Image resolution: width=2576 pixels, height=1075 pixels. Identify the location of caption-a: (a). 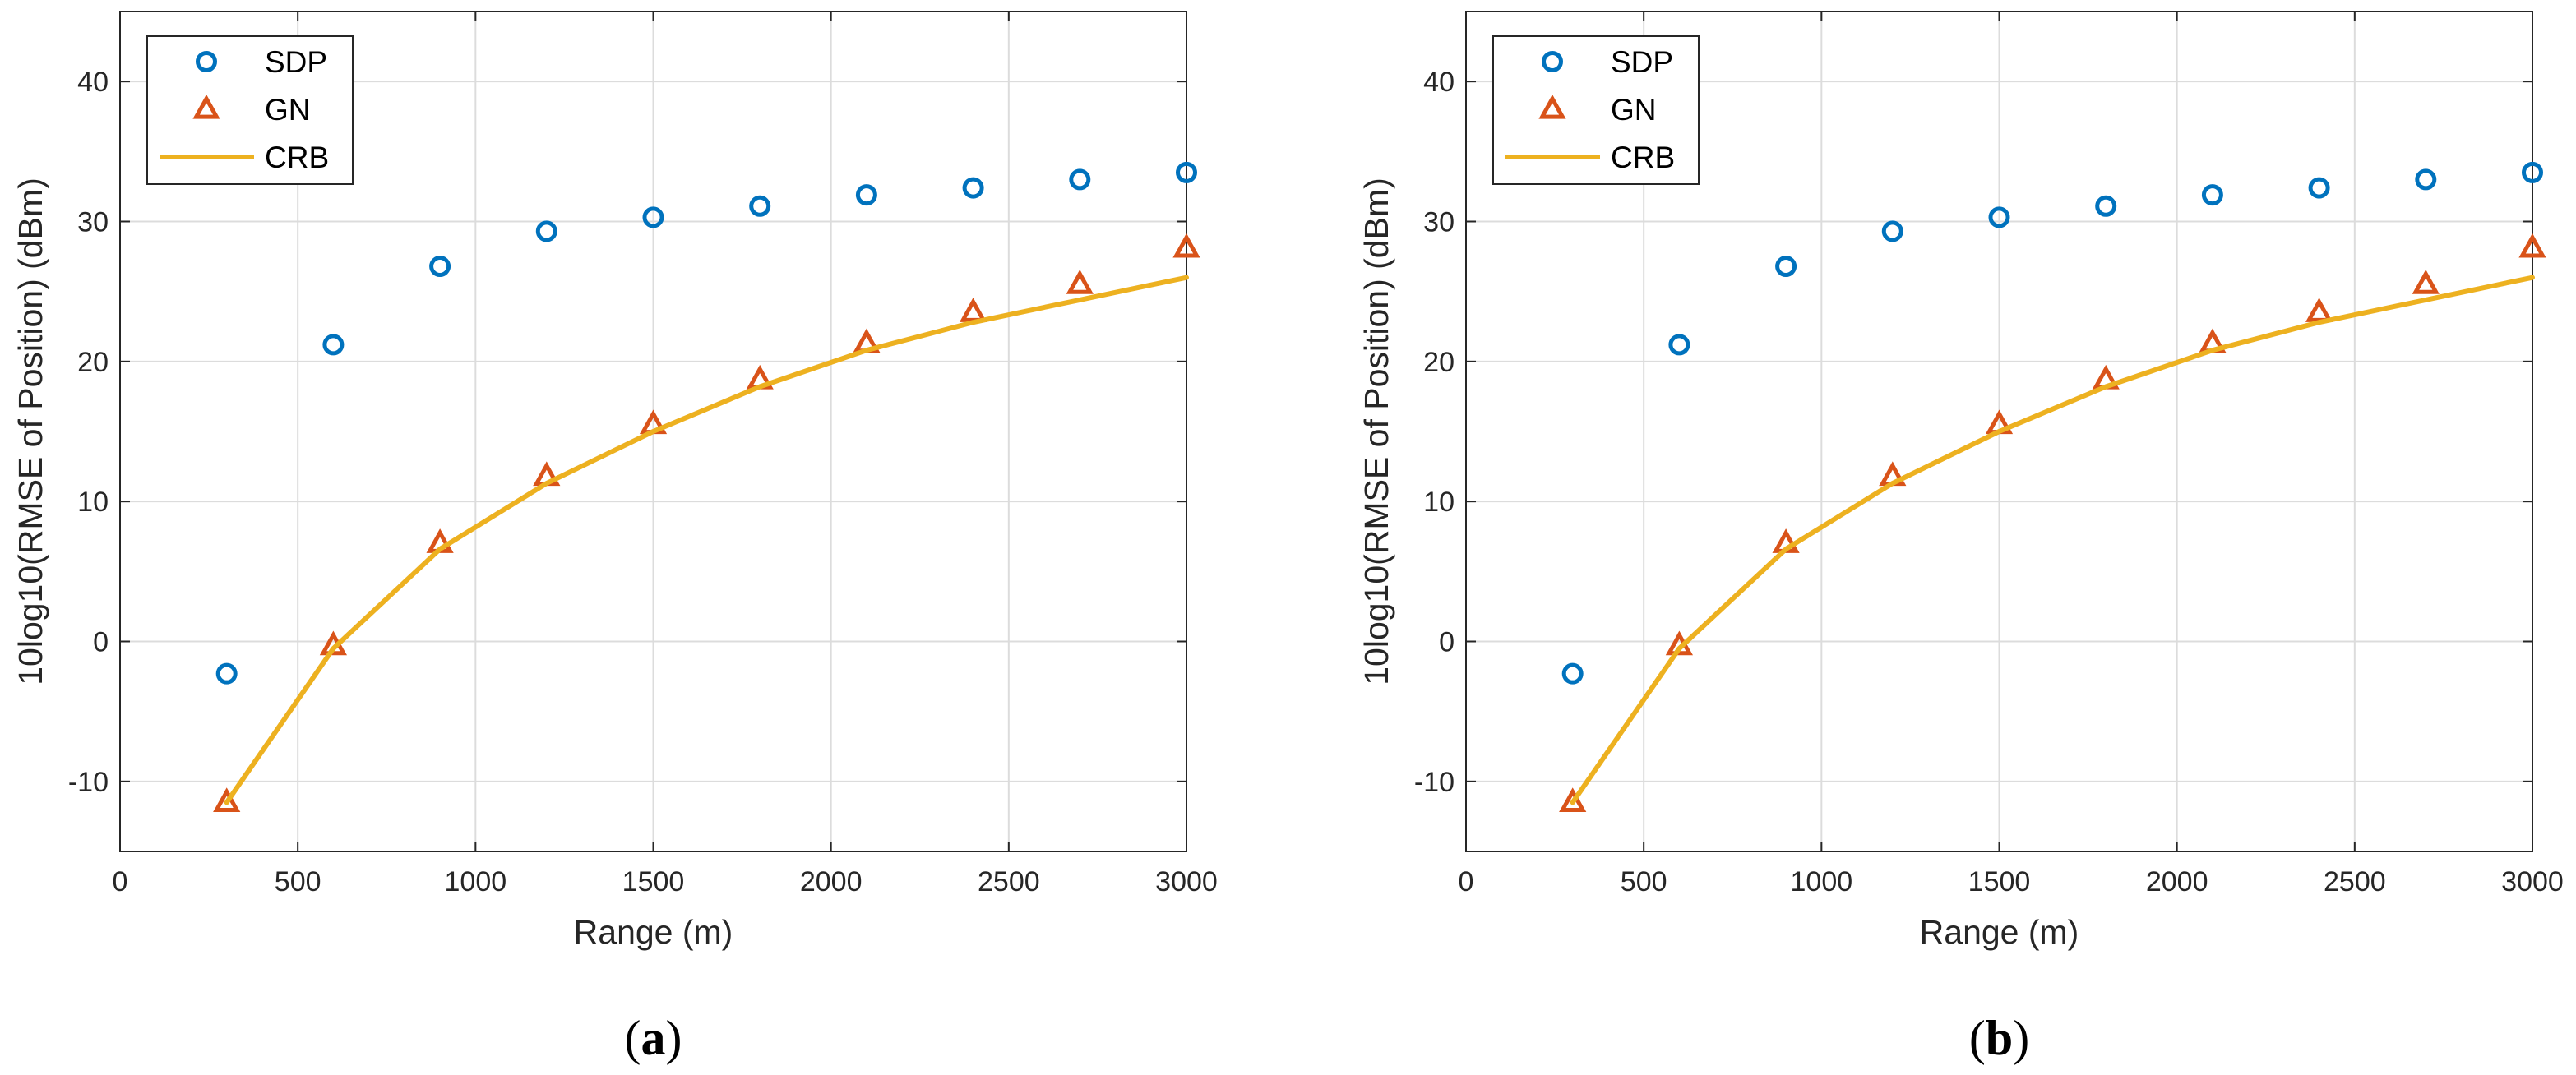
(653, 1038).